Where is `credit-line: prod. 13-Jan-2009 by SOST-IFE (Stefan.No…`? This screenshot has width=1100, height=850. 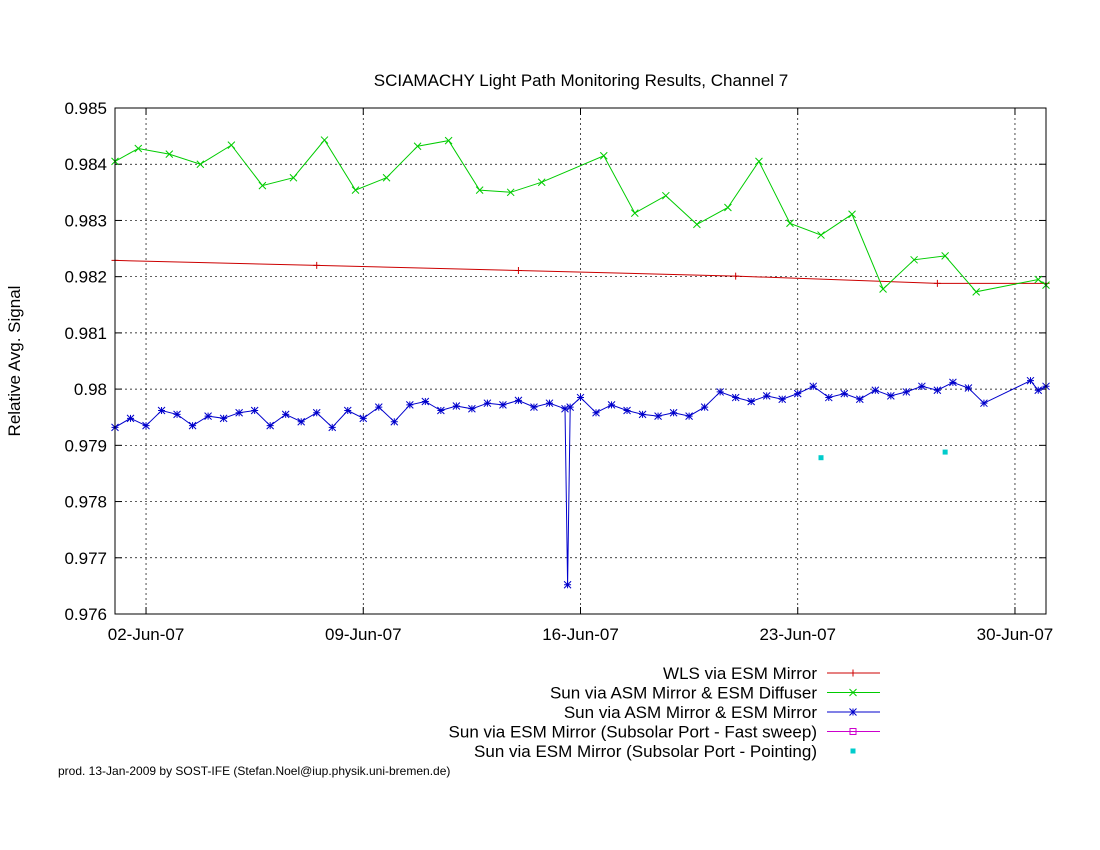 credit-line: prod. 13-Jan-2009 by SOST-IFE (Stefan.No… is located at coordinates (254, 771).